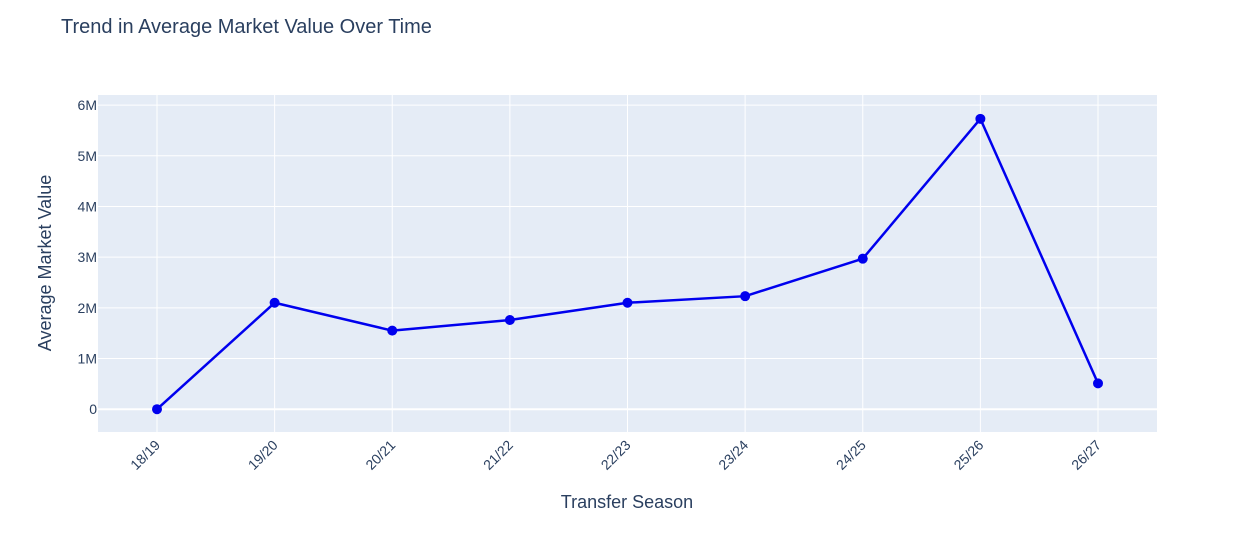 This screenshot has height=535, width=1255. I want to click on y-tick-label: 4M, so click(87, 206).